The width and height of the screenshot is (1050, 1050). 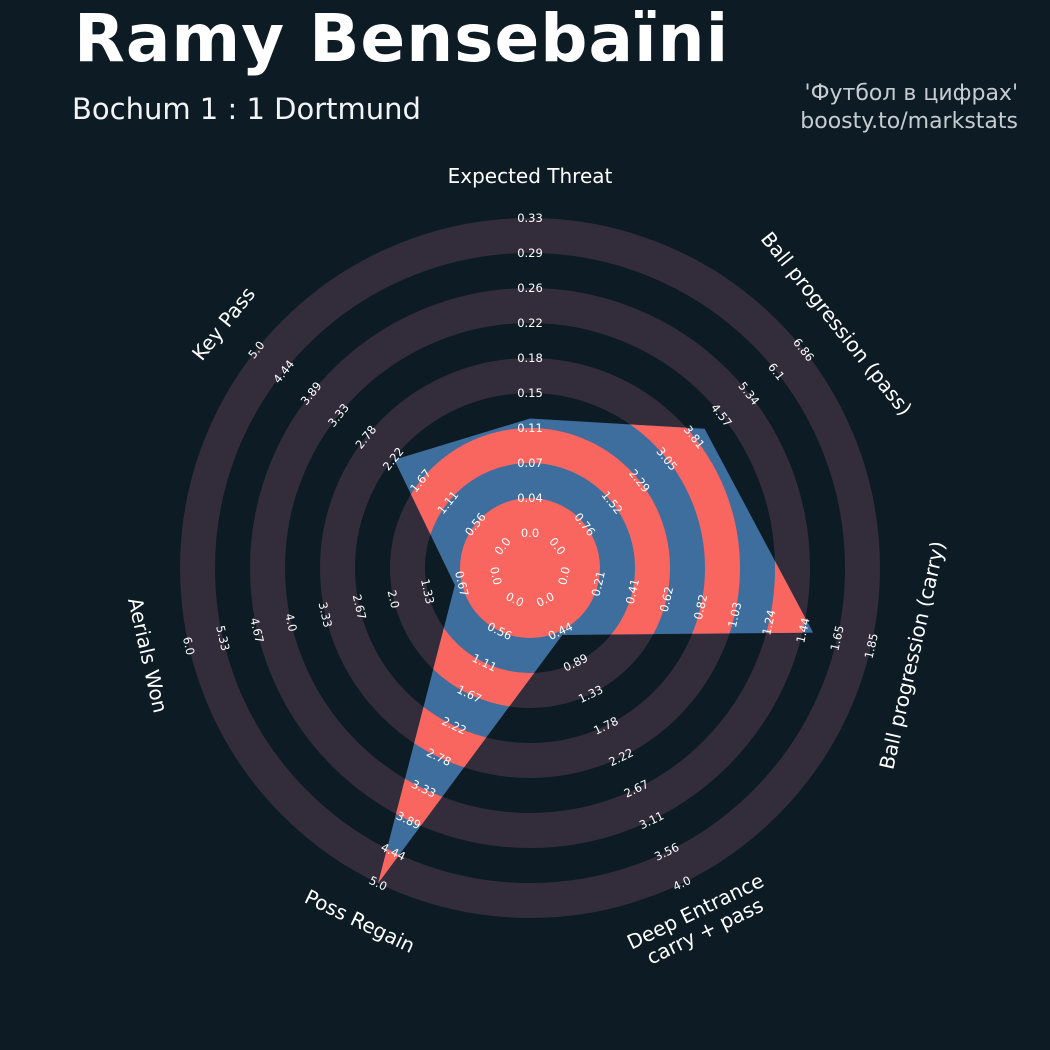 I want to click on page-title: Ramy Bensebaïni, so click(x=402, y=38).